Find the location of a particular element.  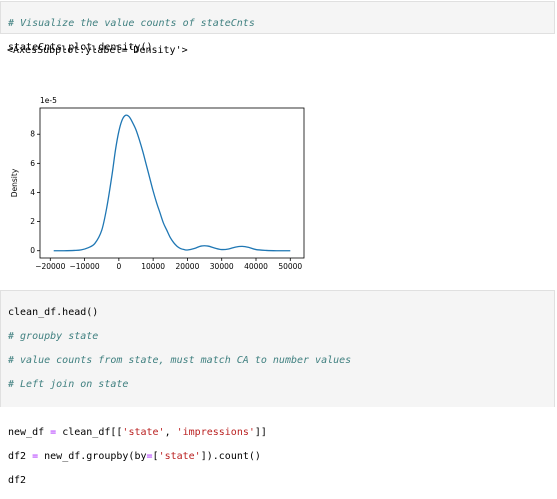

density-line is located at coordinates (172, 183).